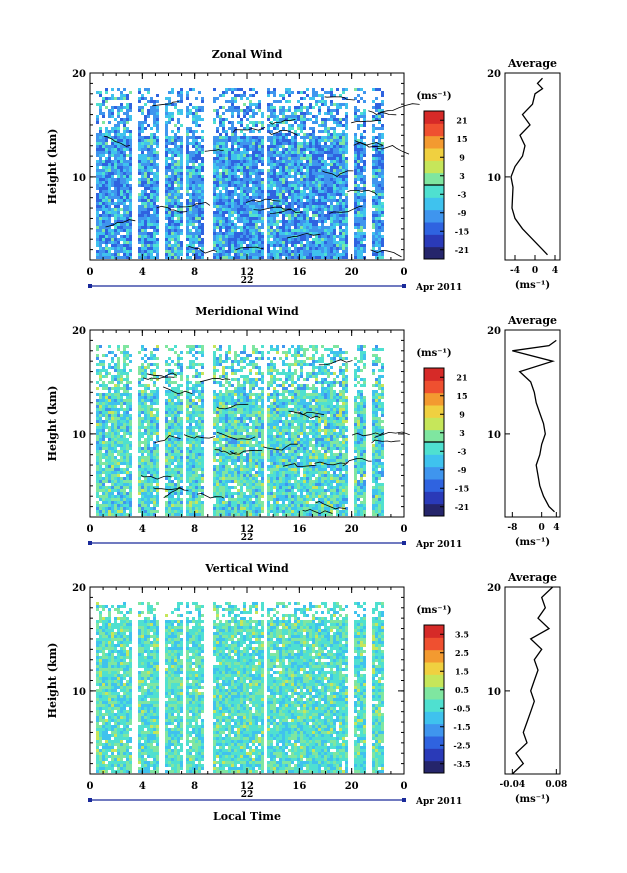 The height and width of the screenshot is (873, 627). What do you see at coordinates (166, 104) in the screenshot?
I see `contour-line` at bounding box center [166, 104].